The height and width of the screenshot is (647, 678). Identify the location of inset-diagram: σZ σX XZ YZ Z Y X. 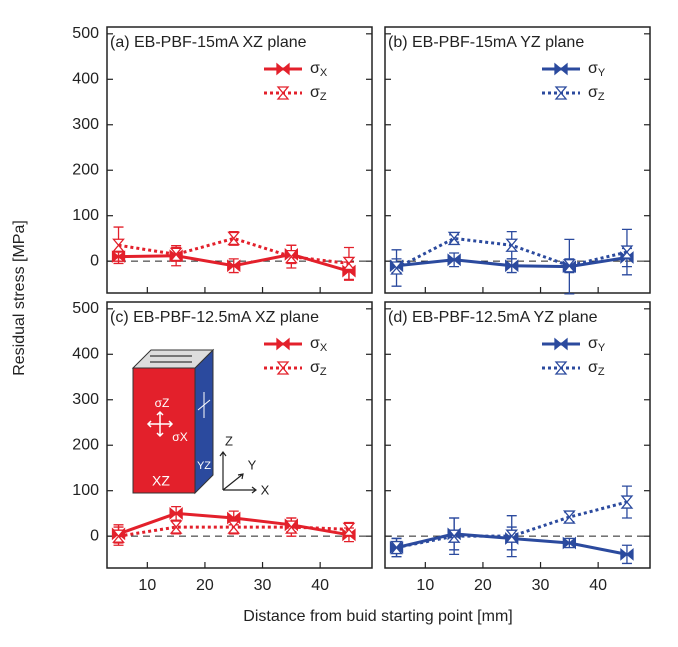
(200, 422).